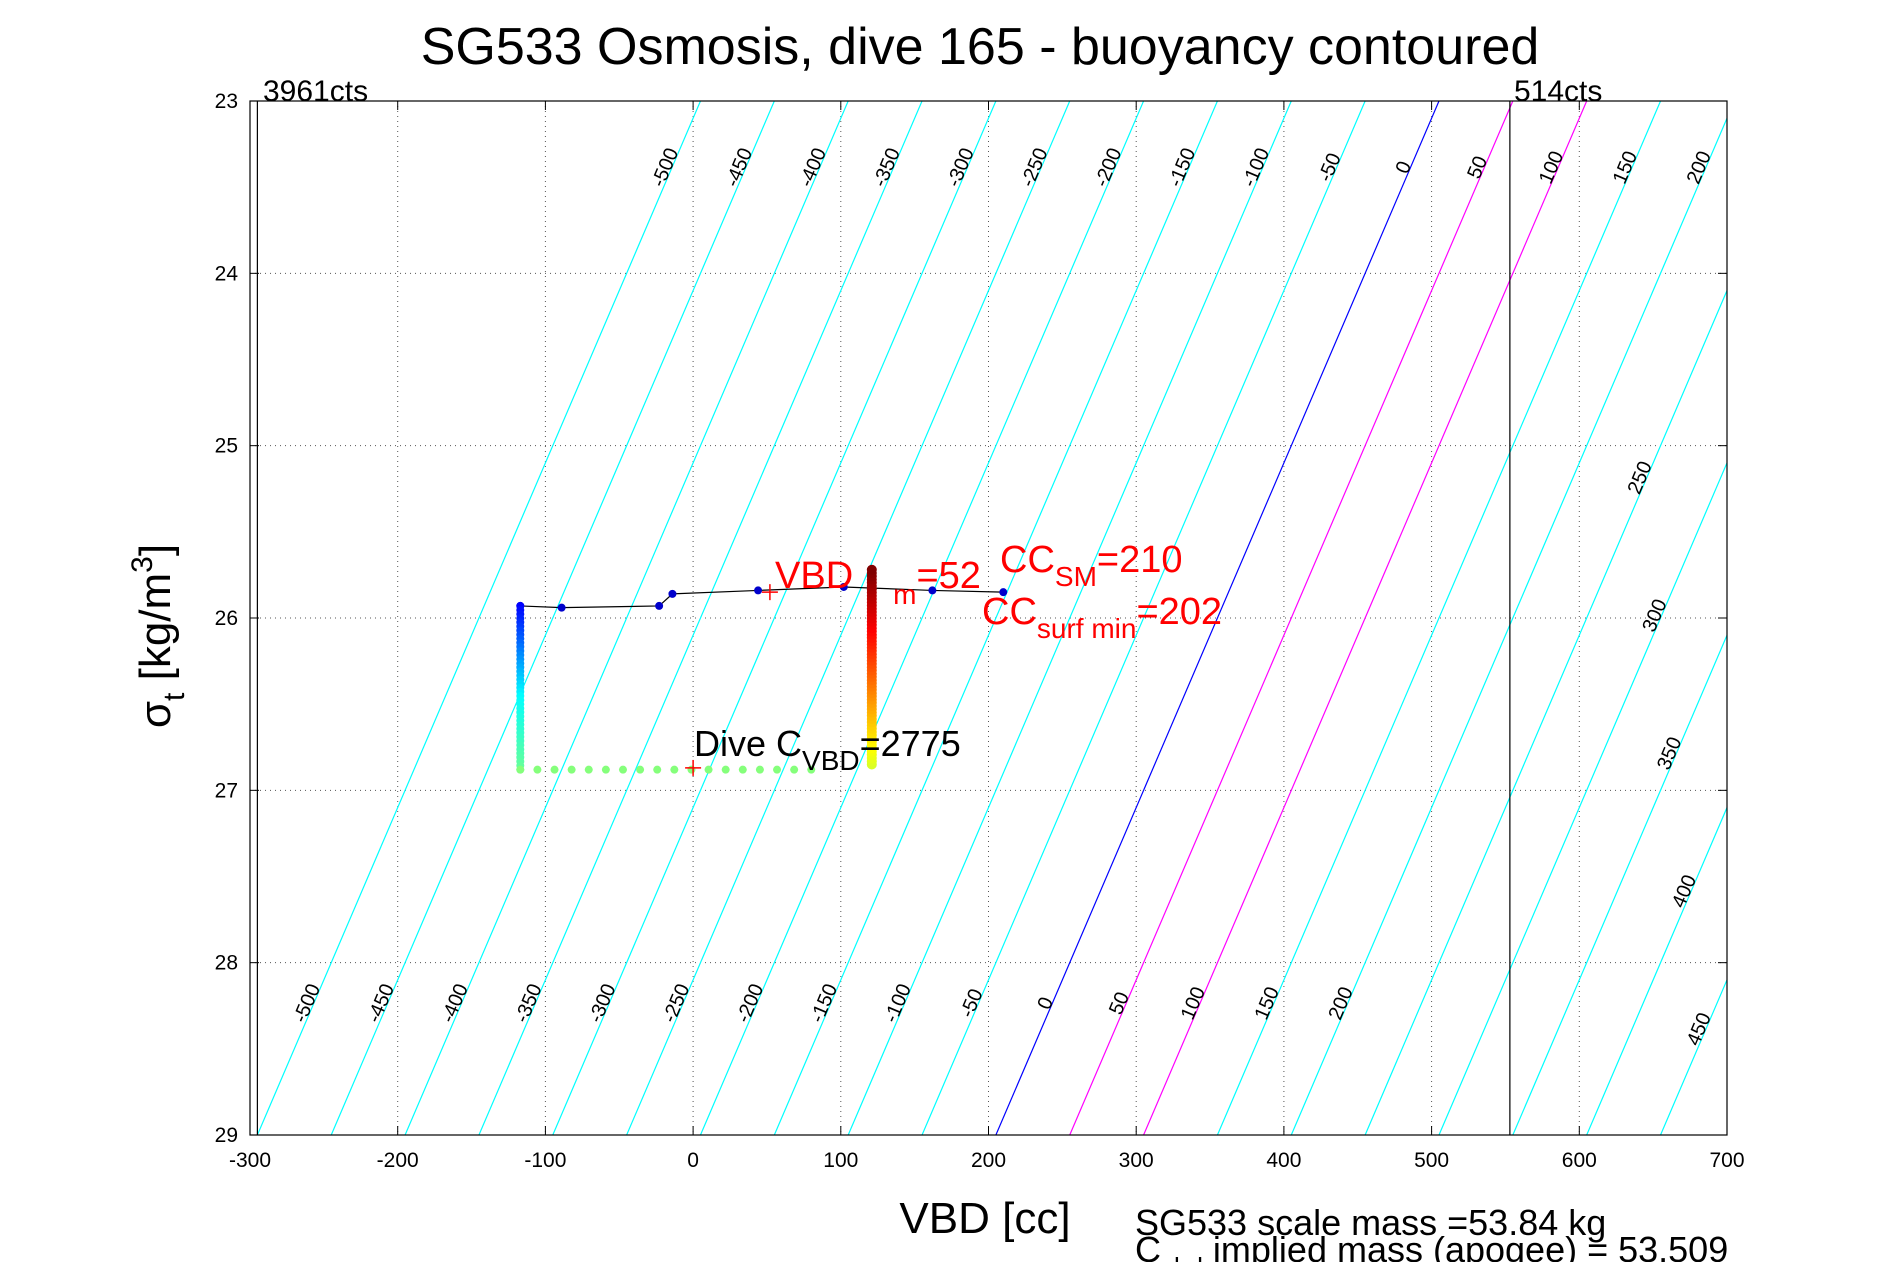 This screenshot has width=1891, height=1262. Describe the element at coordinates (226, 963) in the screenshot. I see `y-tick-label: 28` at that location.